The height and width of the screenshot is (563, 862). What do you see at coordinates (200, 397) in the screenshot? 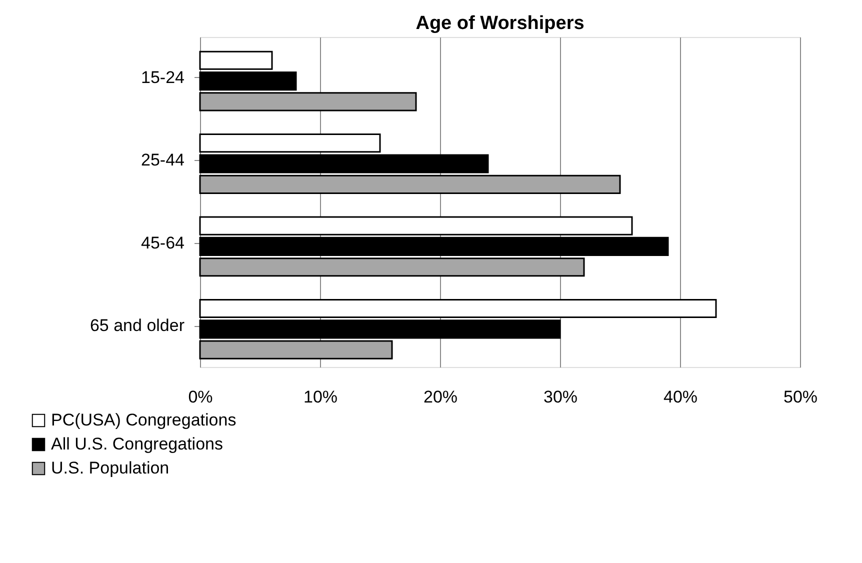
I see `x-tick-label: 0%` at bounding box center [200, 397].